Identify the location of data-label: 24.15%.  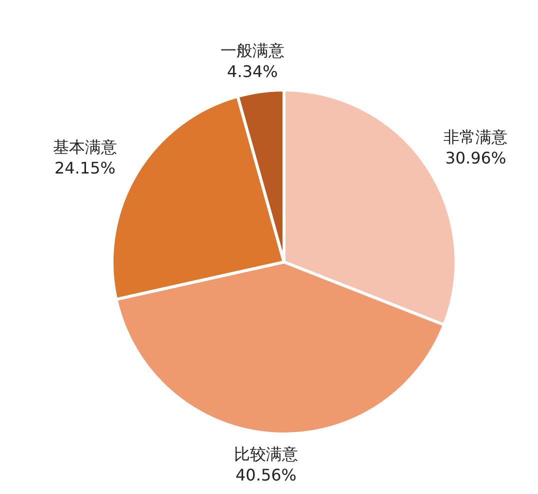
(85, 168).